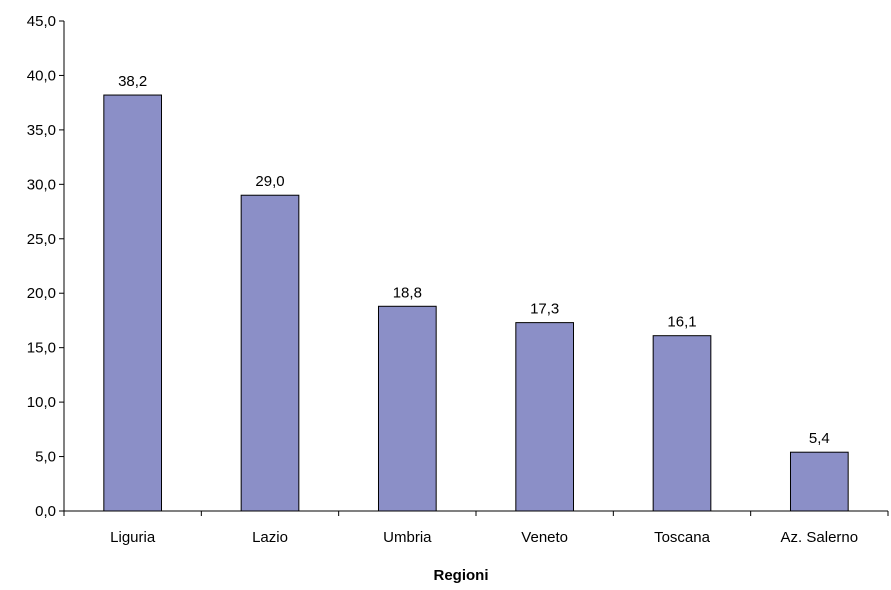 The image size is (891, 590). What do you see at coordinates (682, 423) in the screenshot?
I see `bar-toscana` at bounding box center [682, 423].